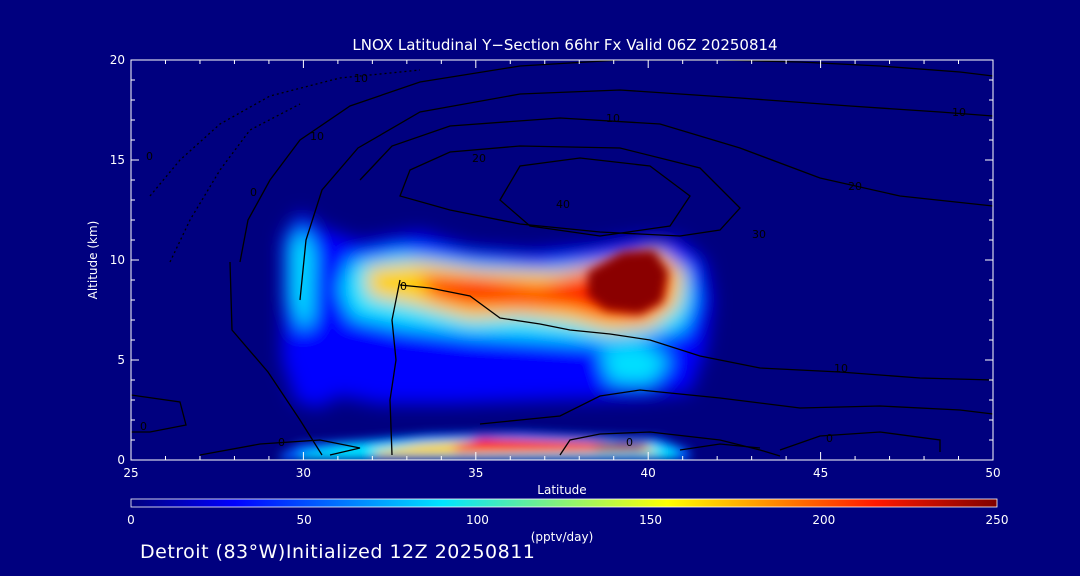  Describe the element at coordinates (563, 204) in the screenshot. I see `contour-label: 40` at that location.